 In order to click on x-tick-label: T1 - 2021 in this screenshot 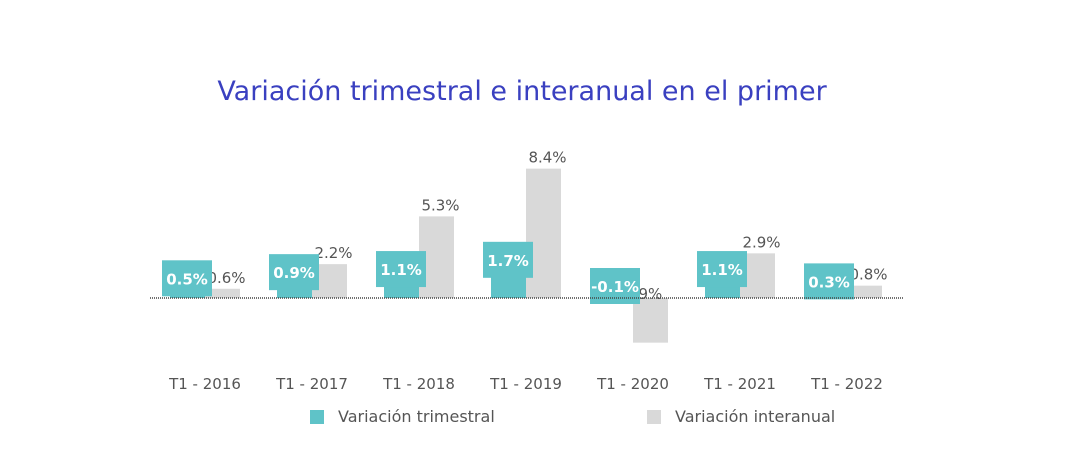, I will do `click(739, 384)`.